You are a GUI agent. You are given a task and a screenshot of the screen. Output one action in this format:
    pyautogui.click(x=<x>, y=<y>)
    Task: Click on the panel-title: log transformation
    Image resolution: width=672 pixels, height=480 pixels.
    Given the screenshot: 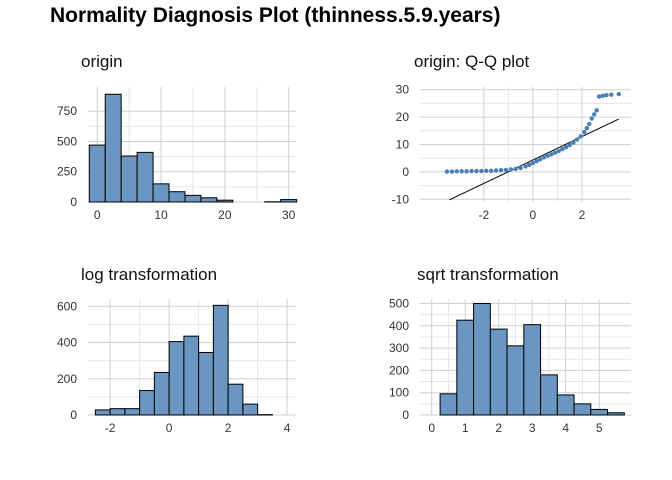 What is the action you would take?
    pyautogui.click(x=149, y=274)
    